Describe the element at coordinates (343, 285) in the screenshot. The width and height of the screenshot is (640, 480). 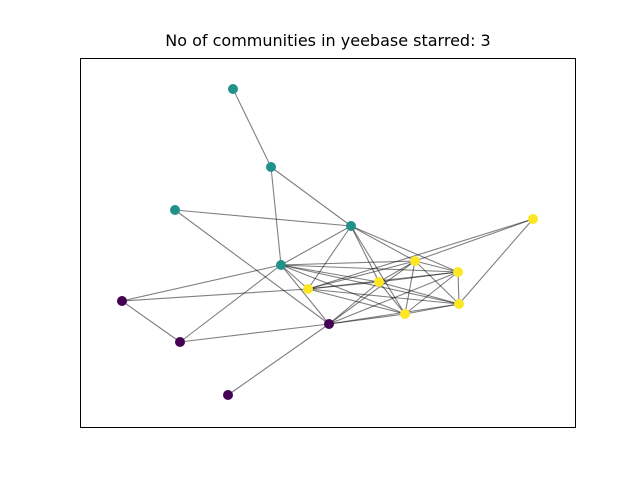
I see `edge-I-J` at that location.